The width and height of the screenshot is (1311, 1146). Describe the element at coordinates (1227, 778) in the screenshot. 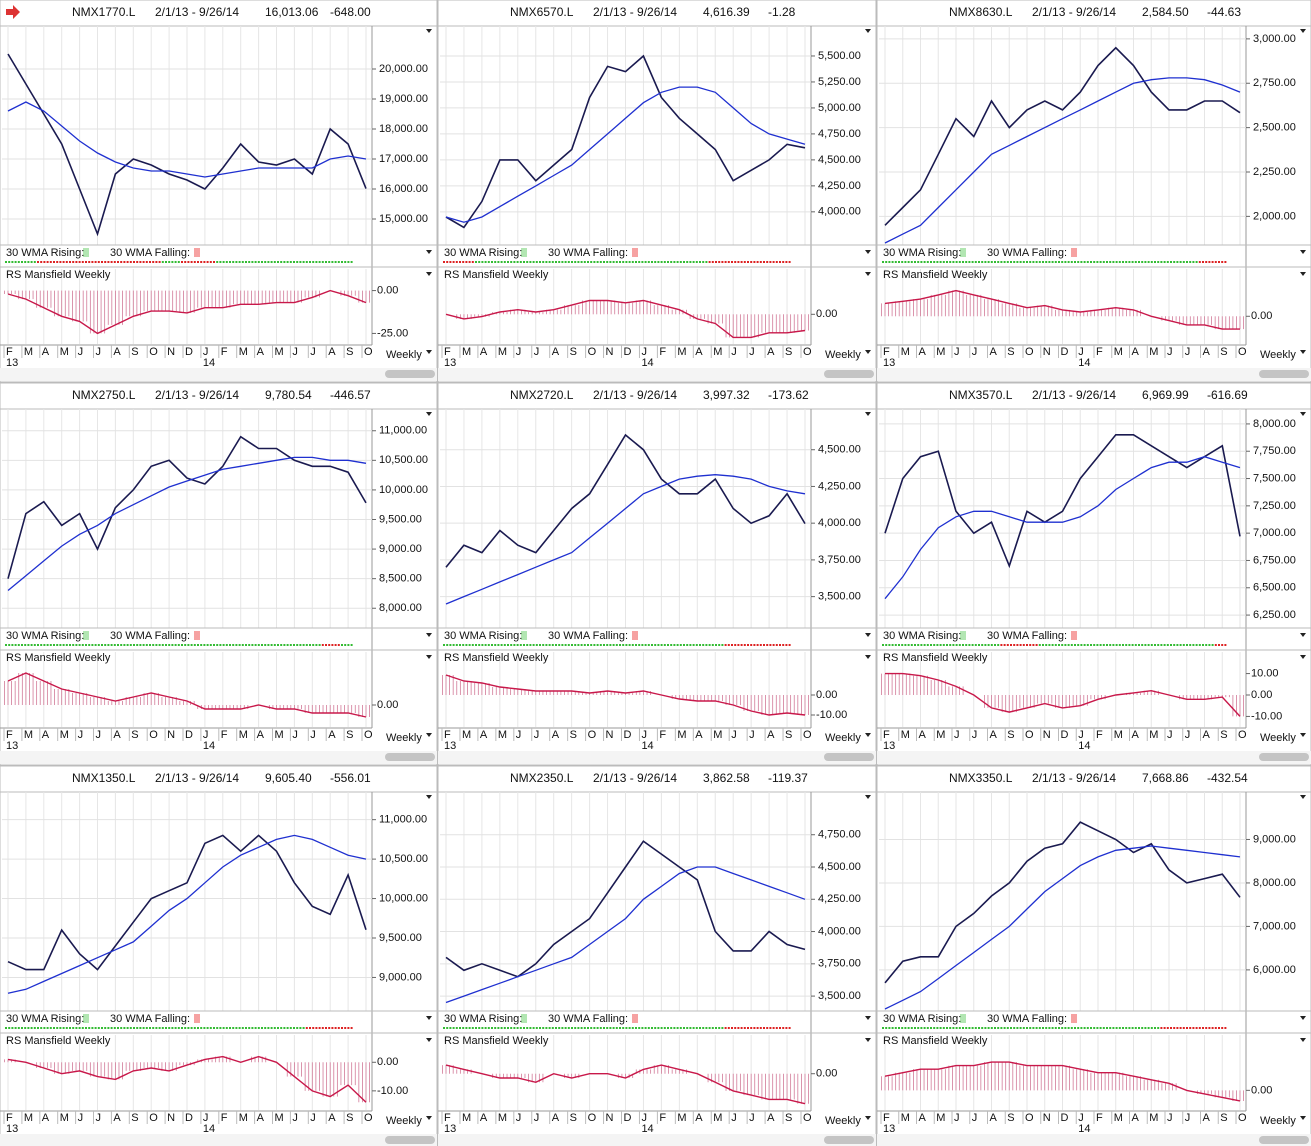

I see `price-change: -432.54` at that location.